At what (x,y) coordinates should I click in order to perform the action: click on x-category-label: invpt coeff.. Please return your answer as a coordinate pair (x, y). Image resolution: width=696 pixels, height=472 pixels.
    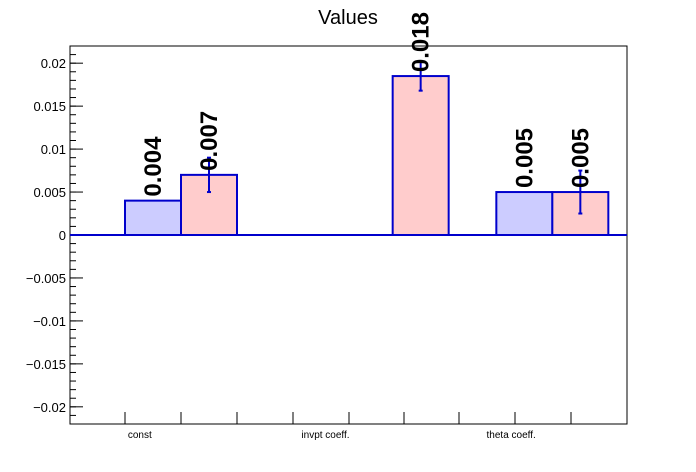
    Looking at the image, I should click on (325, 435).